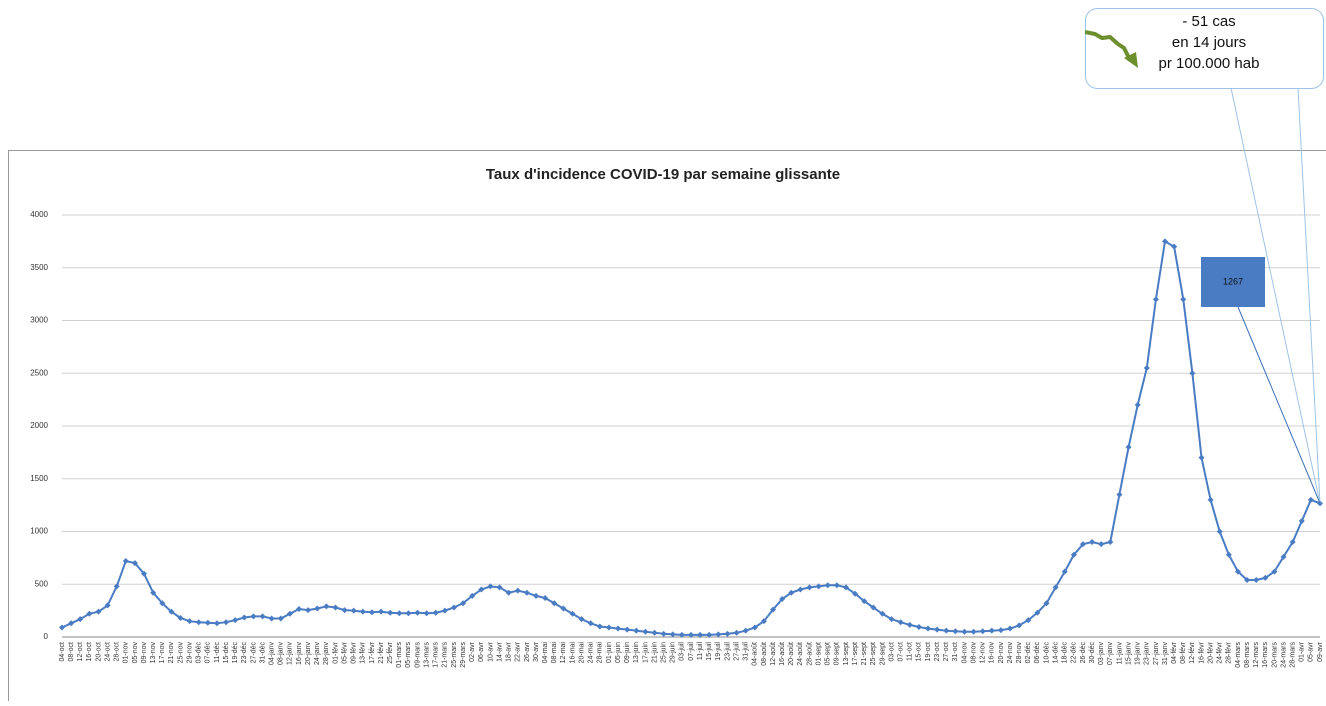 Image resolution: width=1326 pixels, height=706 pixels. I want to click on x-tick-label: 27-juil, so click(736, 651).